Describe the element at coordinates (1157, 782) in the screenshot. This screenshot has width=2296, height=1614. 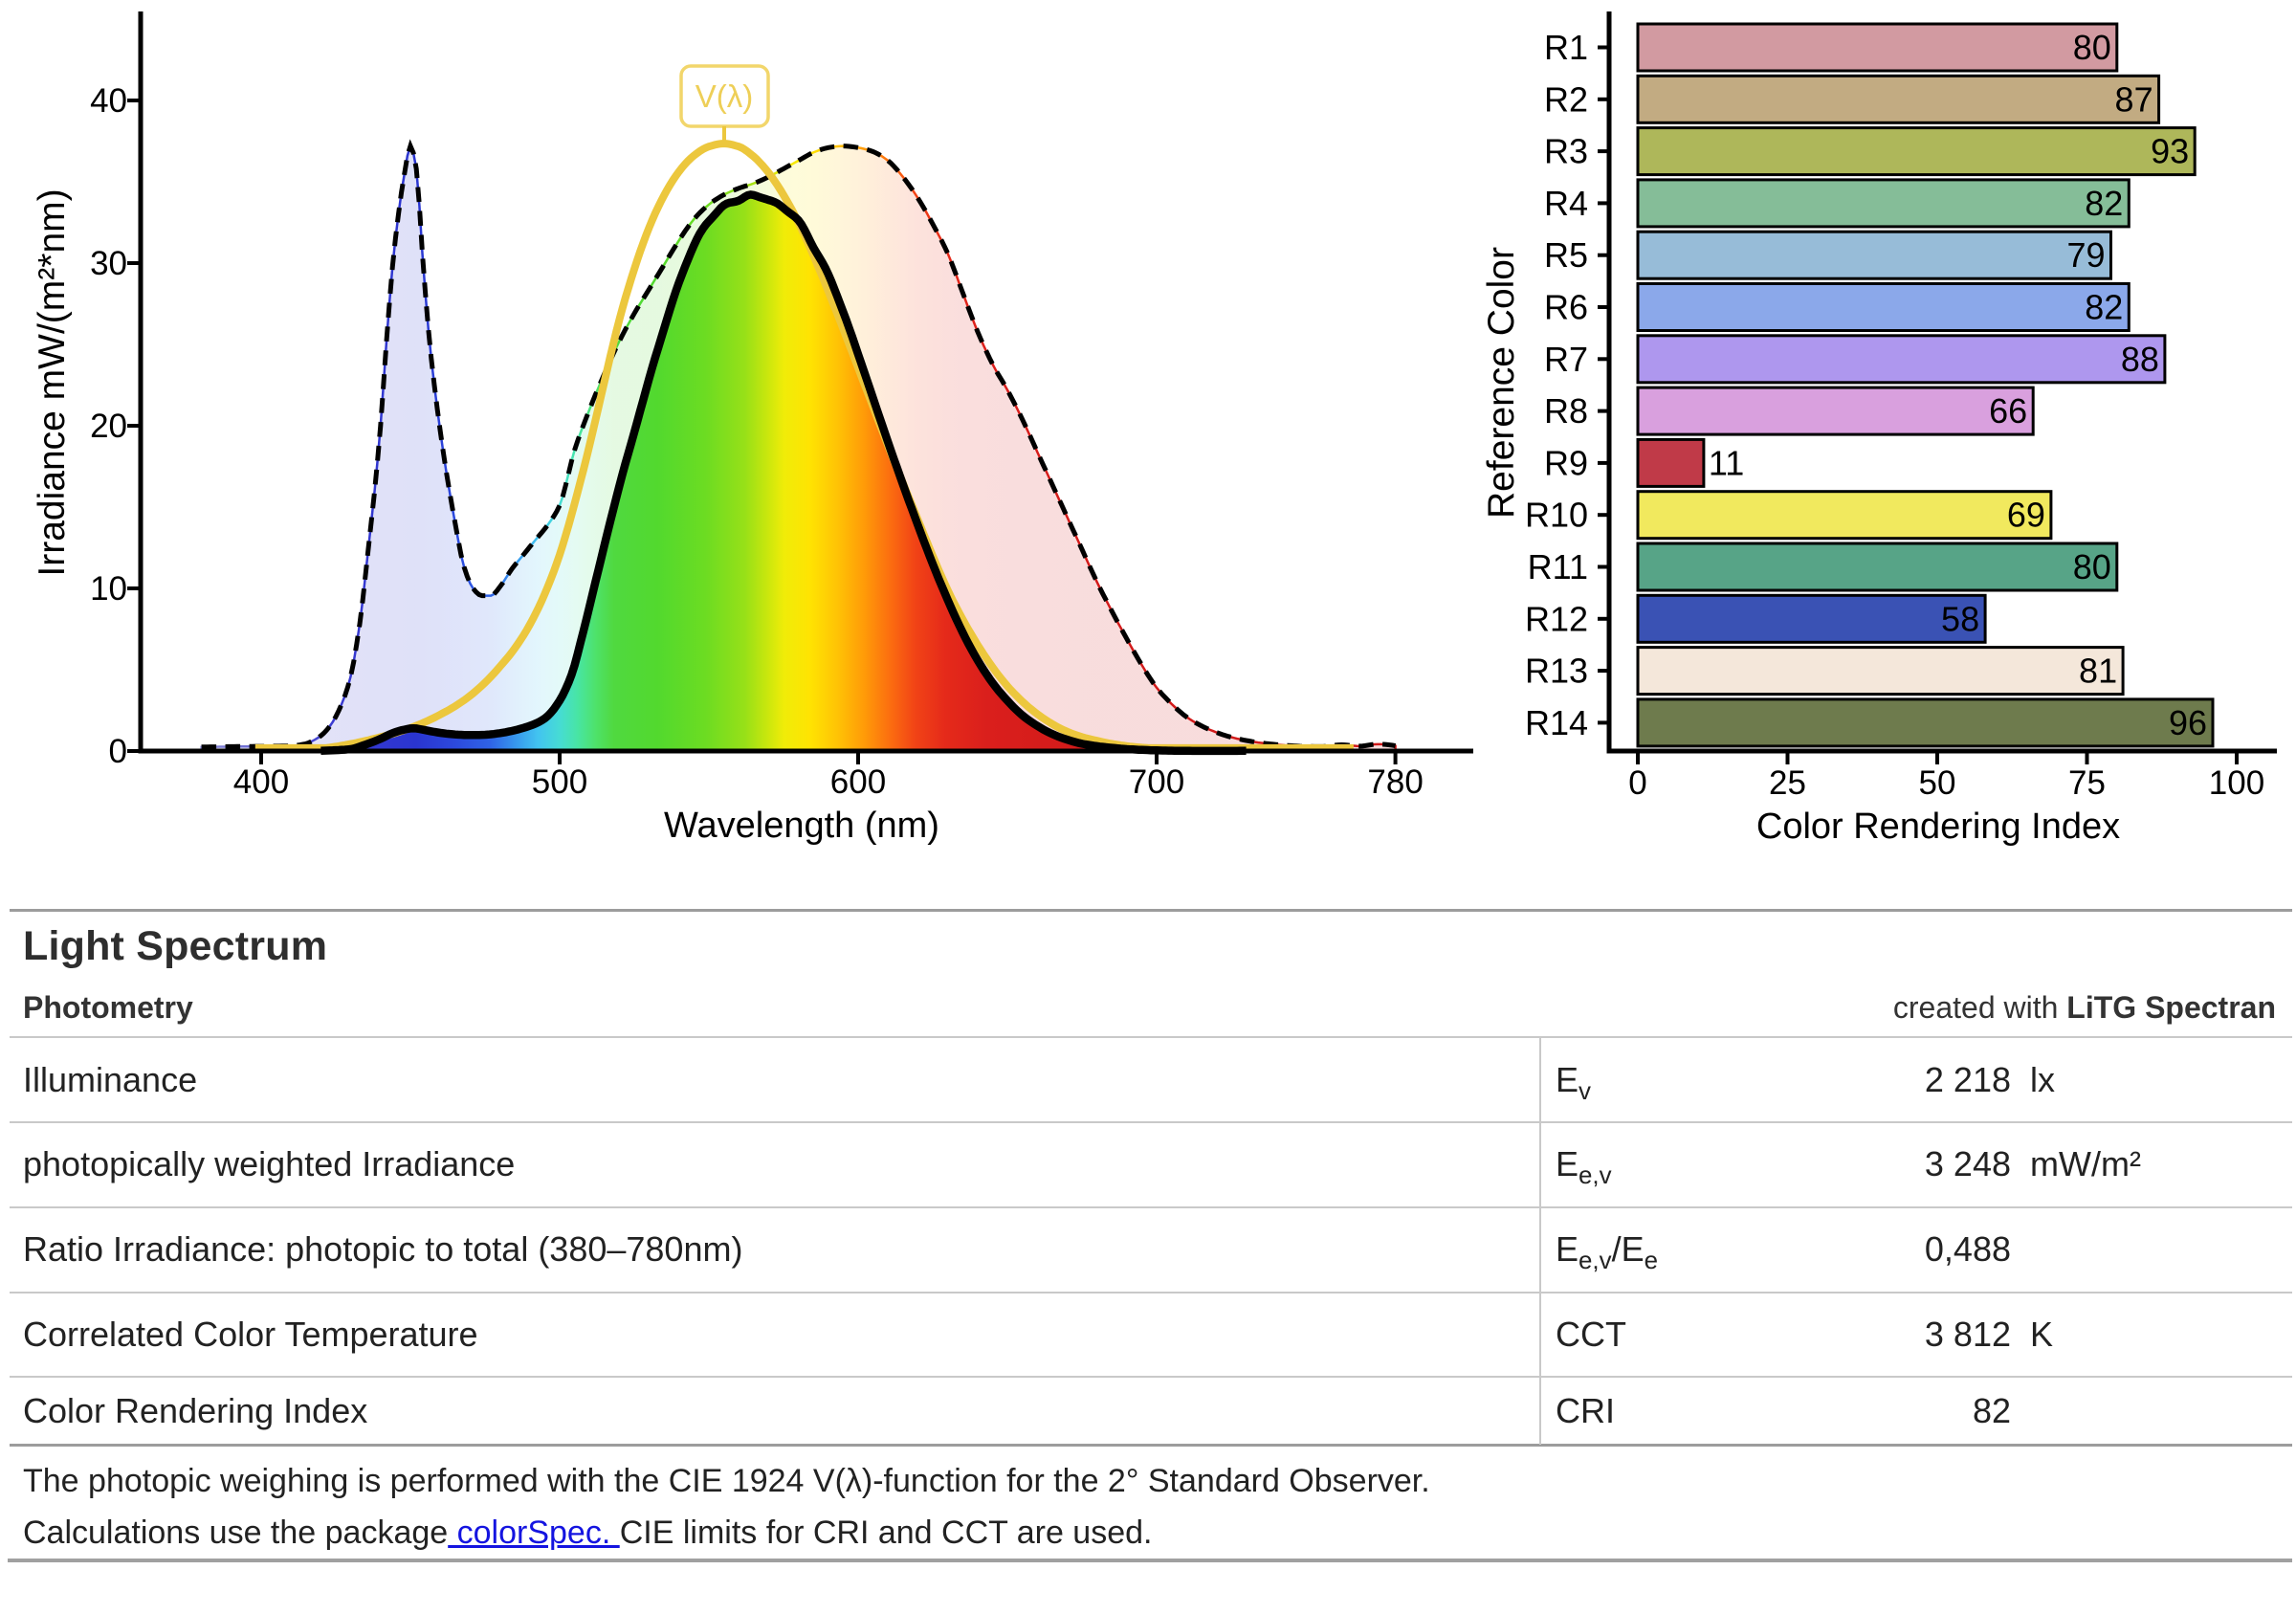
I see `svg-text: 700` at that location.